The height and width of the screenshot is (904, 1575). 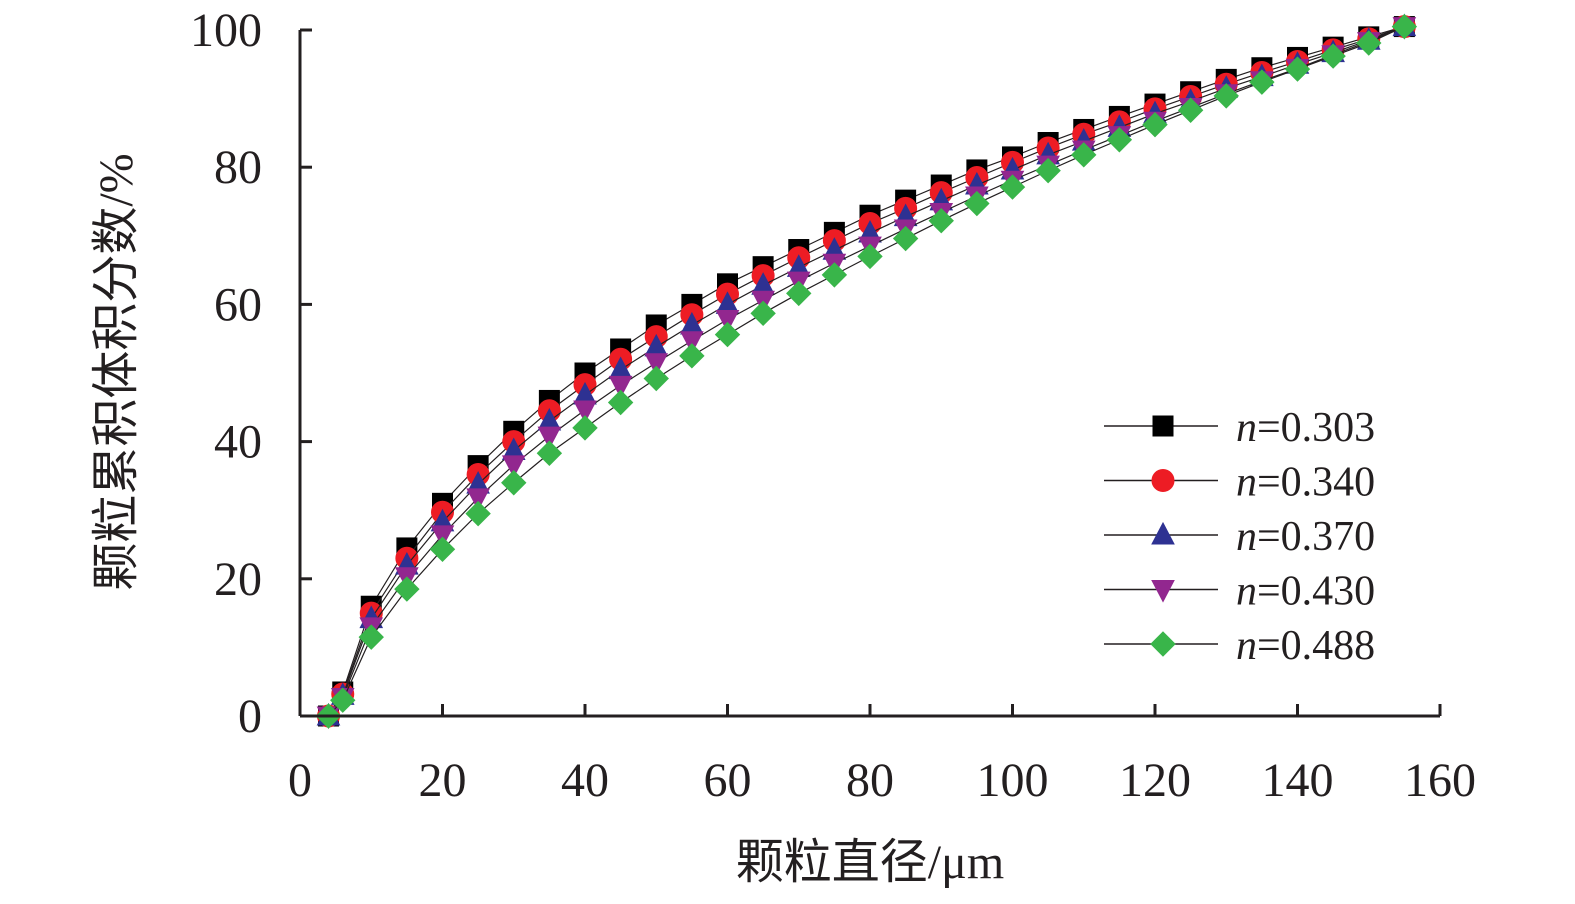 I want to click on y-tick-label: 0, so click(x=250, y=716).